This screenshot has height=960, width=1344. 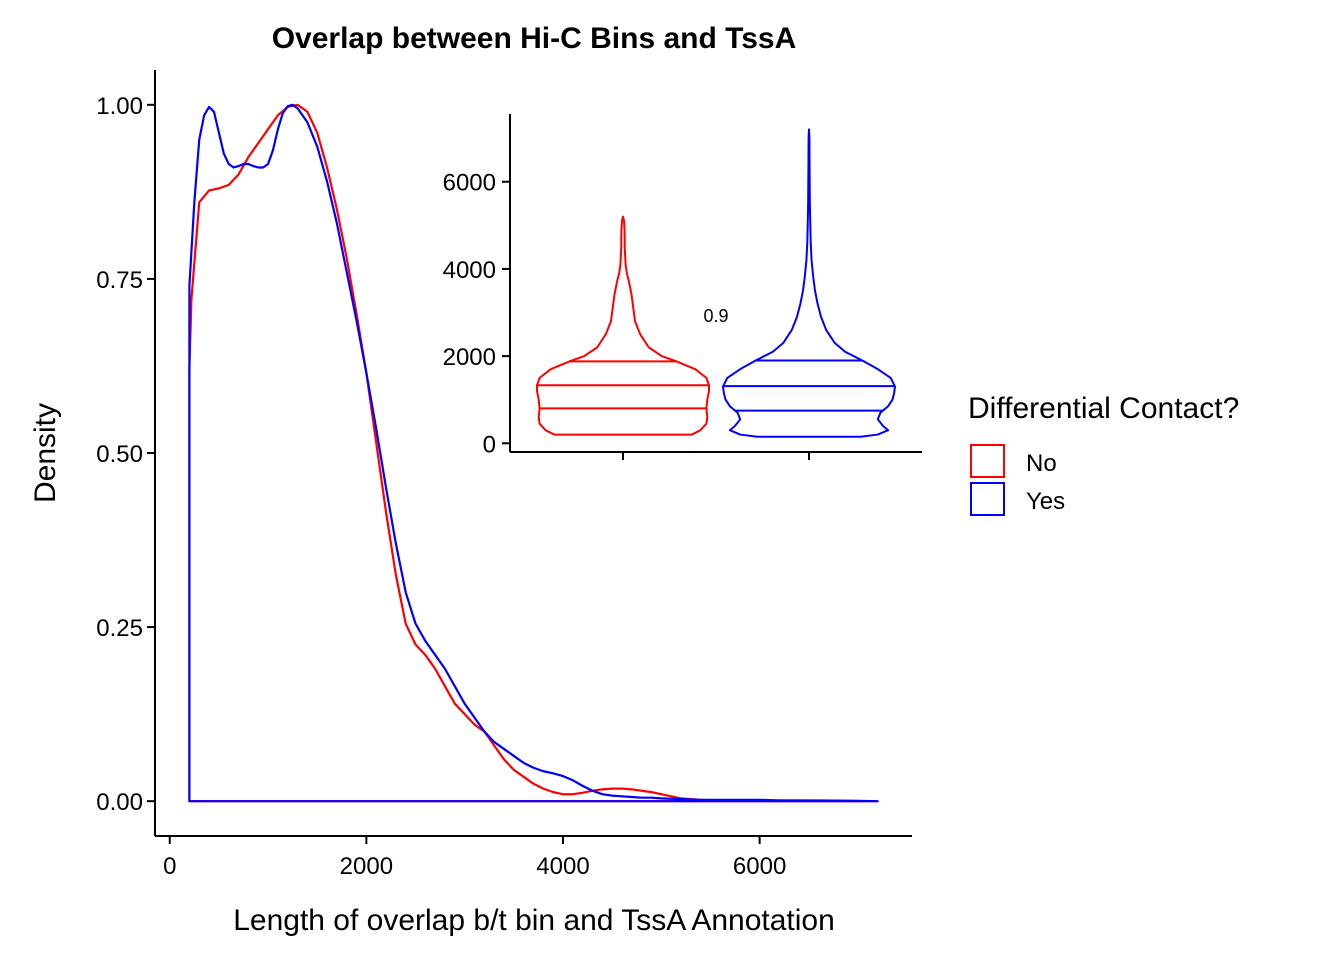 What do you see at coordinates (119, 280) in the screenshot?
I see `y-tick-label: 0.75` at bounding box center [119, 280].